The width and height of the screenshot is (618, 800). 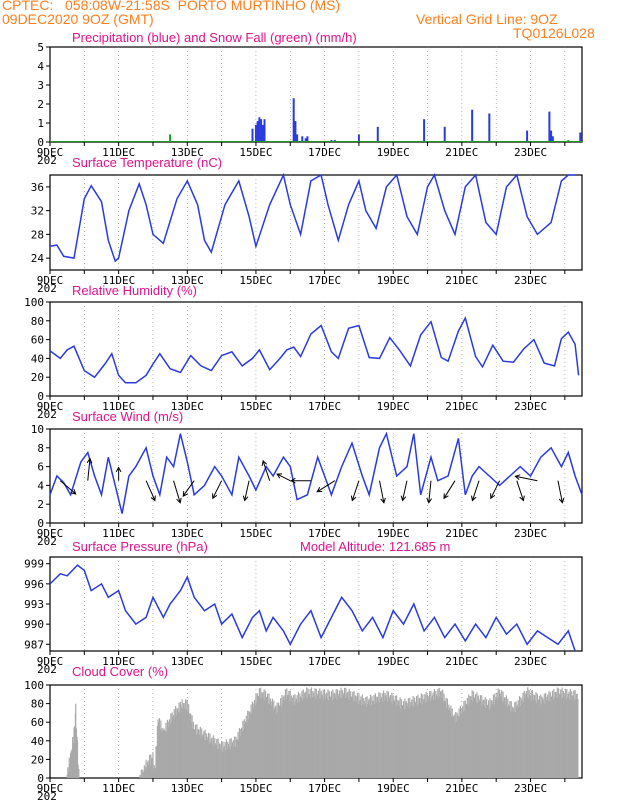 I want to click on x-tick-label: 23DEC, so click(x=530, y=152).